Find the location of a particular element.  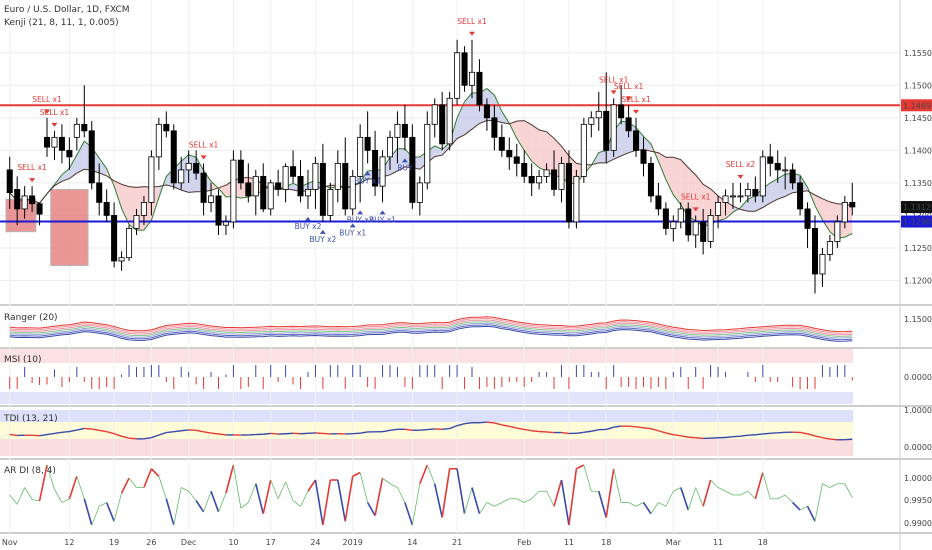

x-tick-label: 10 is located at coordinates (233, 542).